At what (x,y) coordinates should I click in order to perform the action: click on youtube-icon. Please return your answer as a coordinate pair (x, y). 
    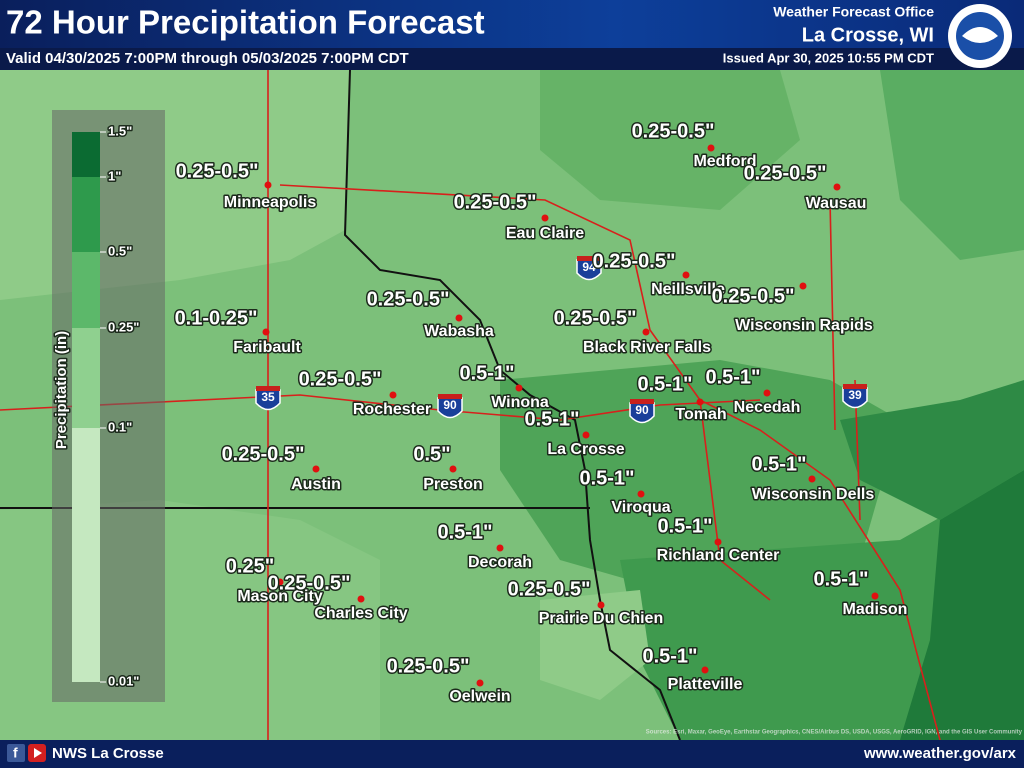
    Looking at the image, I should click on (38, 753).